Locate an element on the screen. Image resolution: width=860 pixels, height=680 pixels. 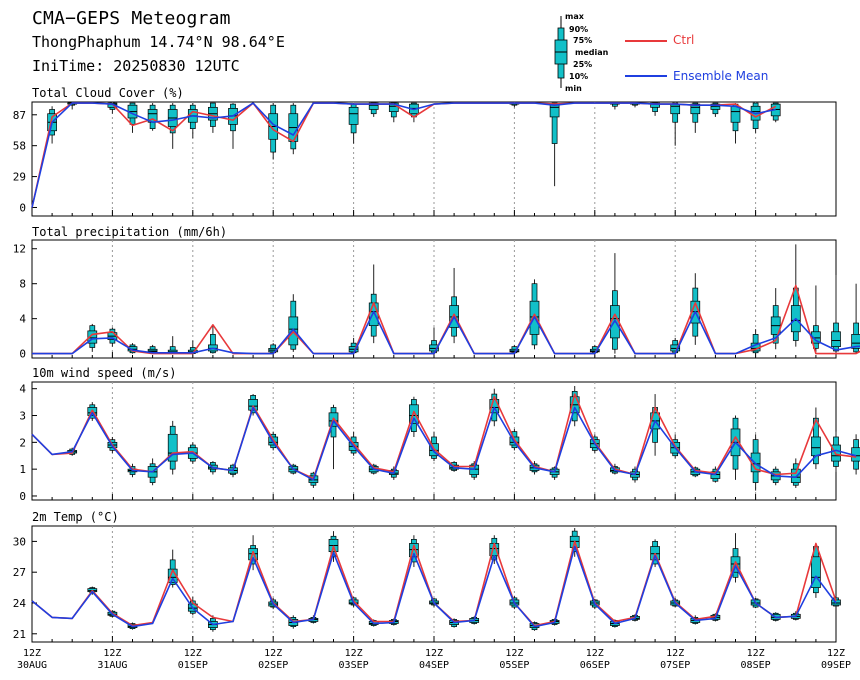
legend-p75: 75% is located at coordinates (583, 40).